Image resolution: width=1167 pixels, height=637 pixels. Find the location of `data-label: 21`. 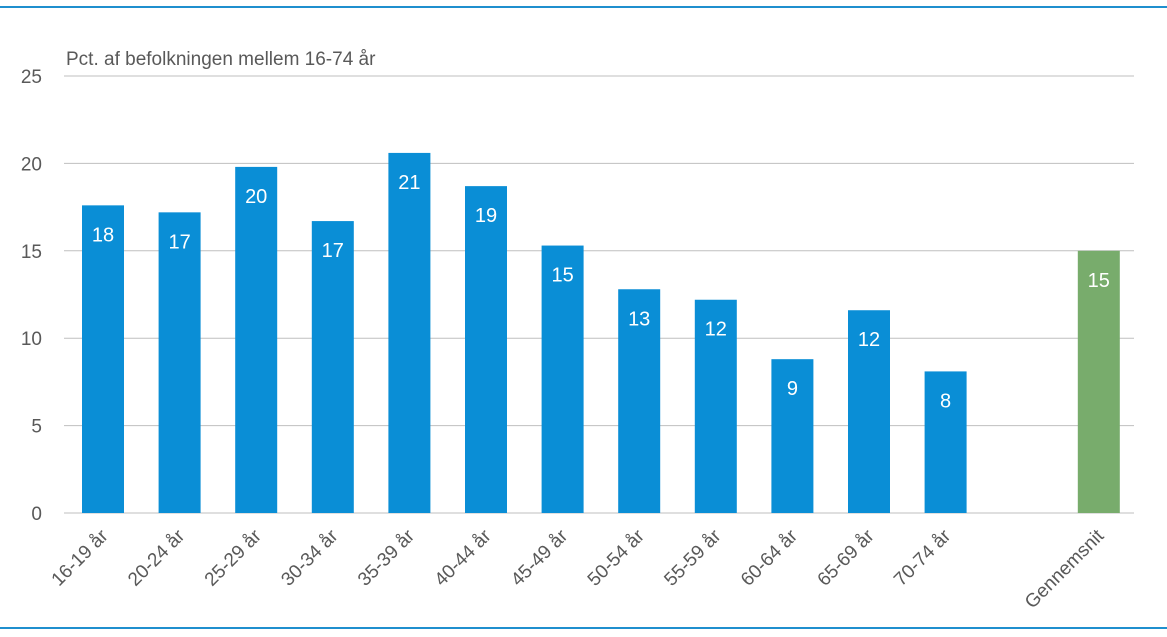

data-label: 21 is located at coordinates (409, 183).